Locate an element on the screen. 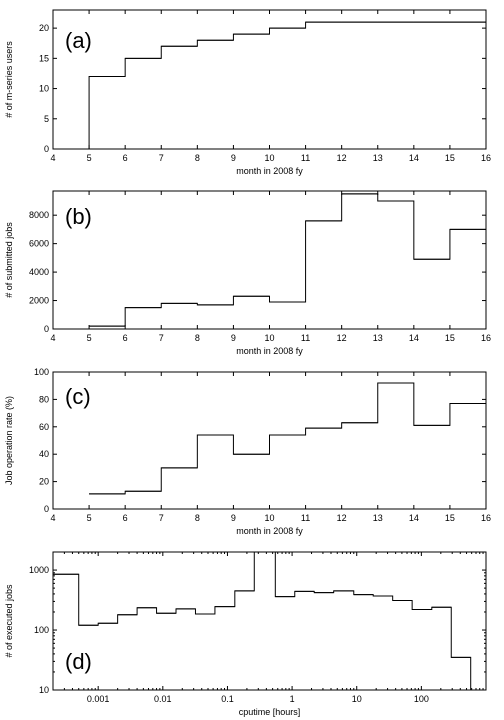 Image resolution: width=504 pixels, height=720 pixels. x-tick-label: 1 is located at coordinates (292, 699).